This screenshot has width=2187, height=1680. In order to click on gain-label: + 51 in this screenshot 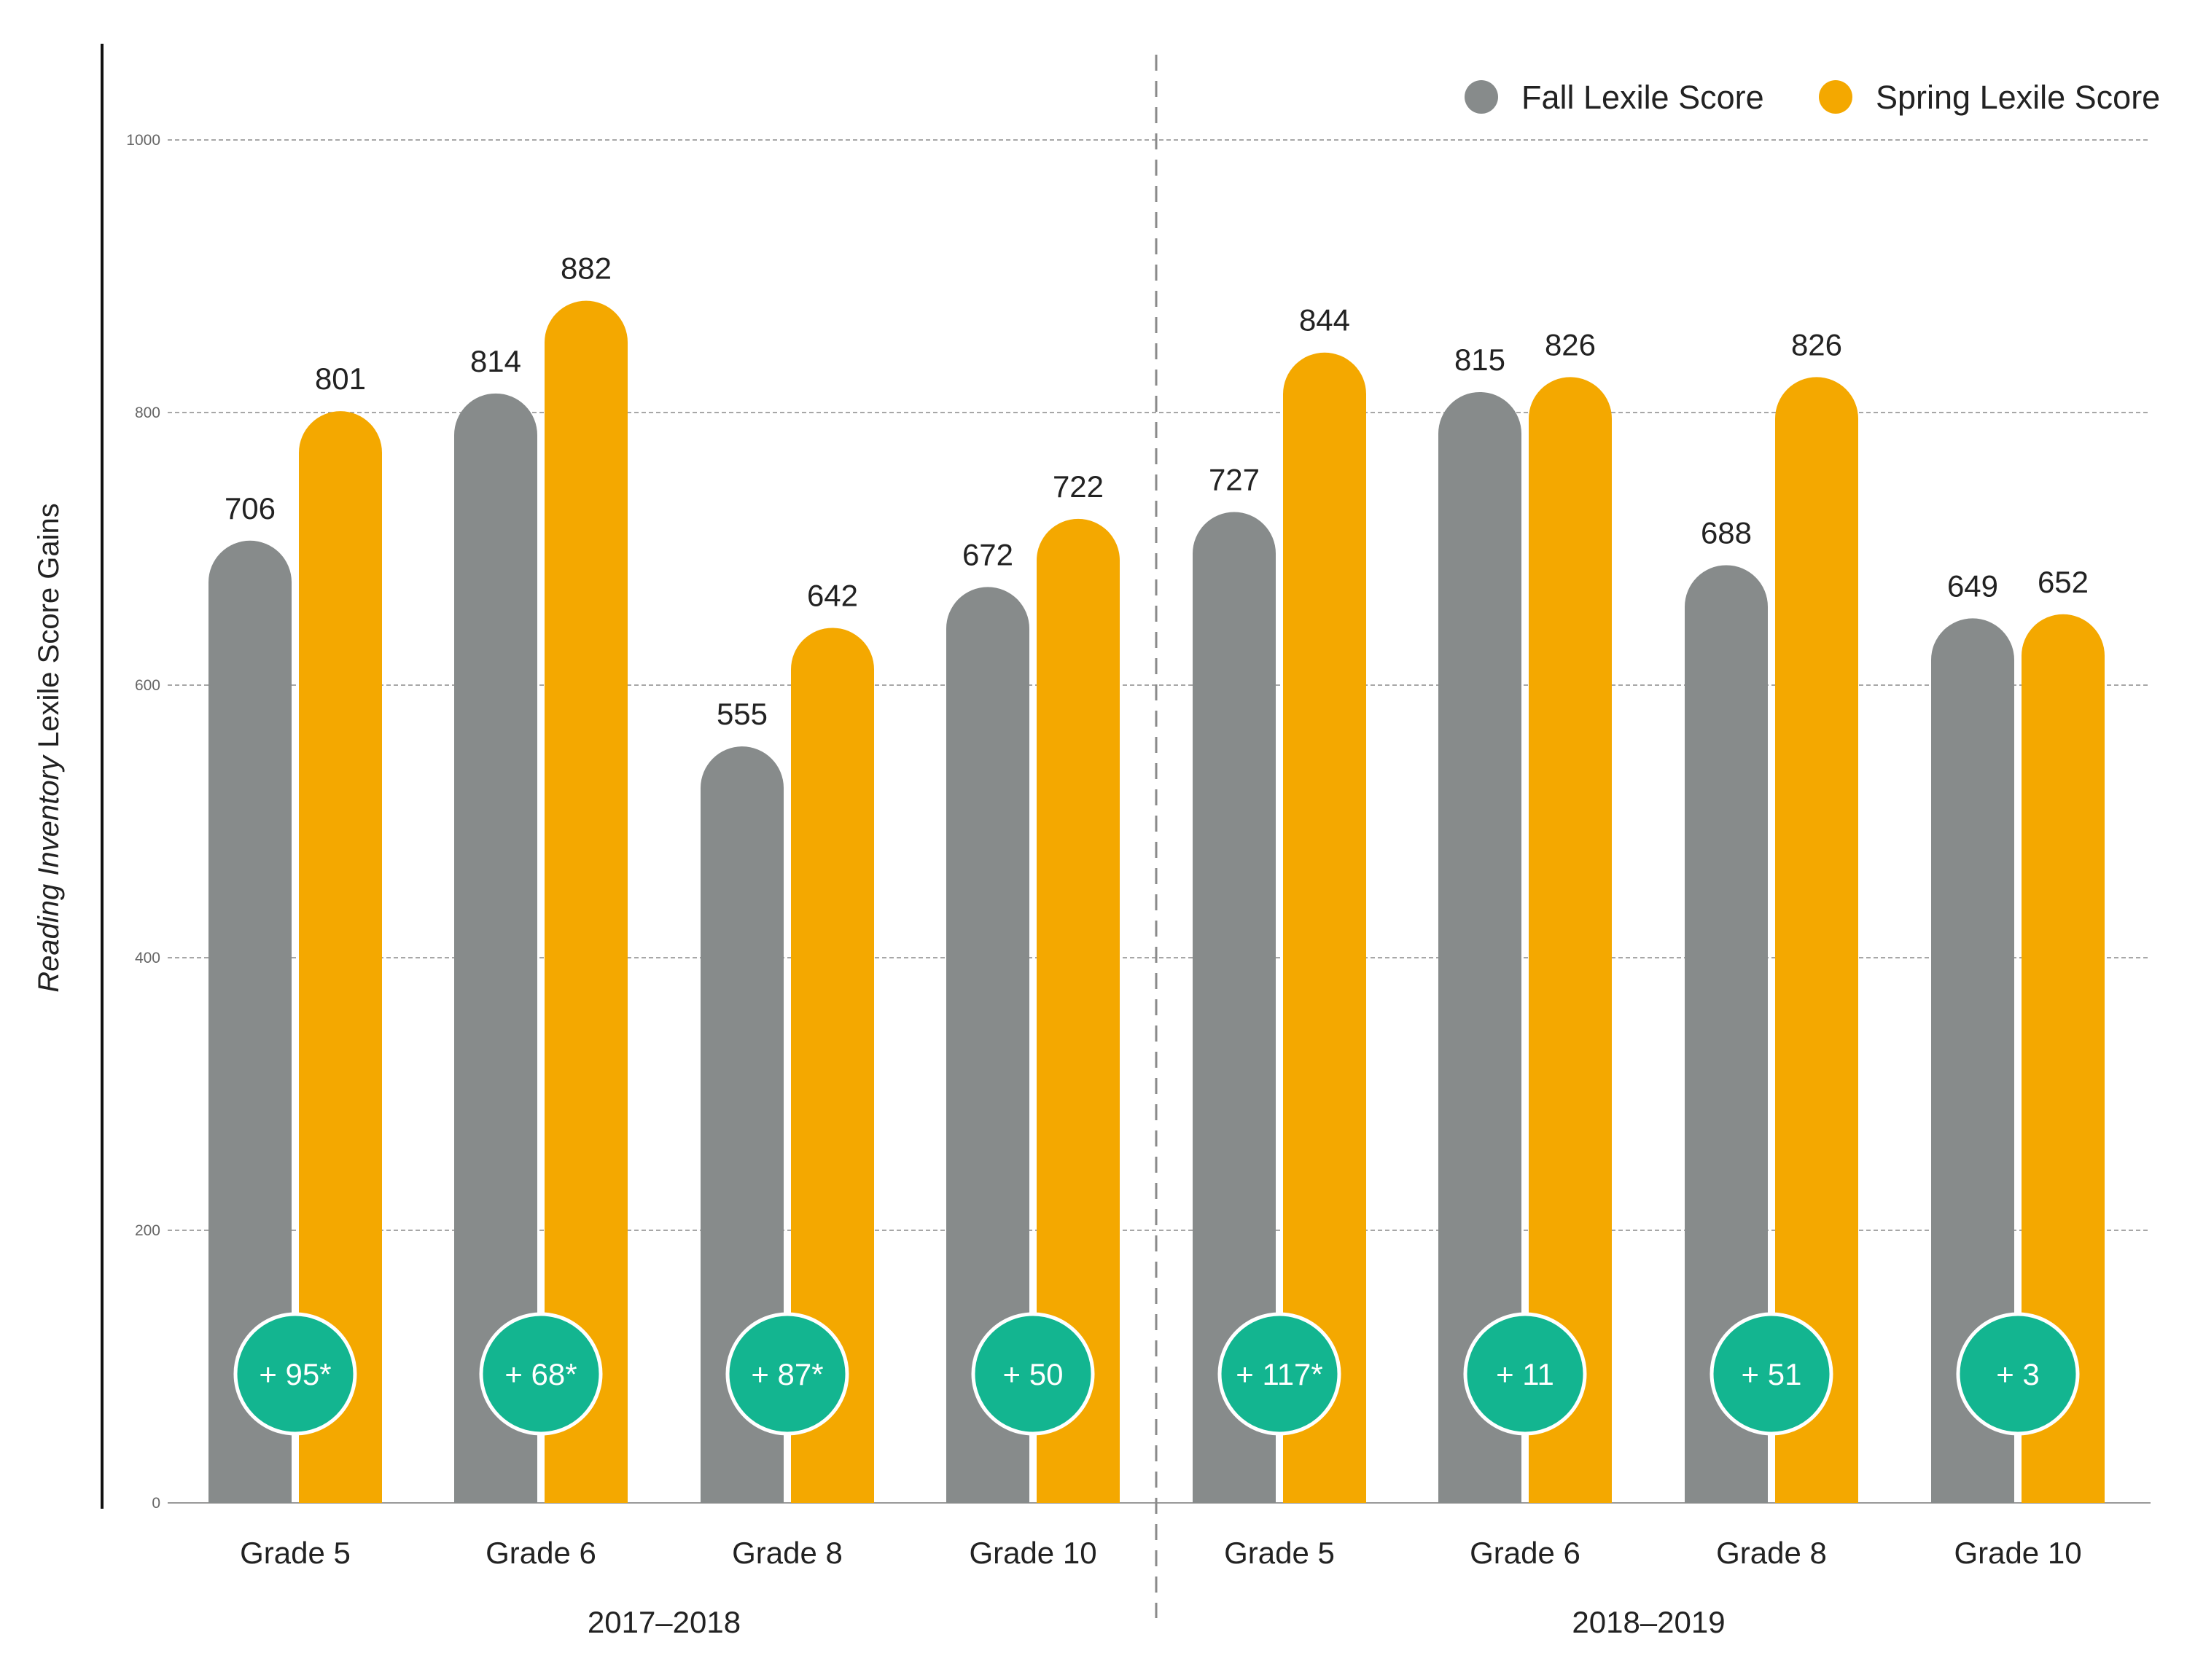, I will do `click(1772, 1374)`.